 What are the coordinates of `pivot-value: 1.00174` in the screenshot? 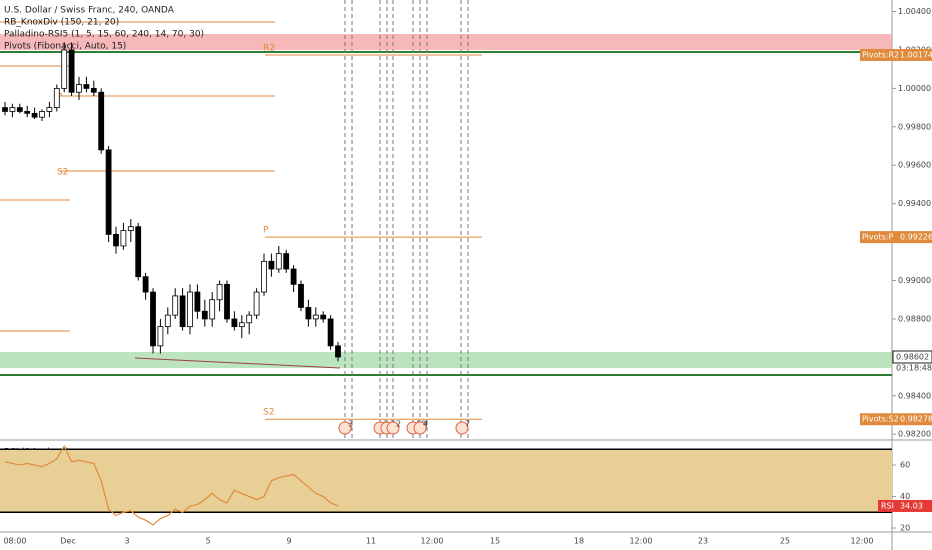 It's located at (916, 54).